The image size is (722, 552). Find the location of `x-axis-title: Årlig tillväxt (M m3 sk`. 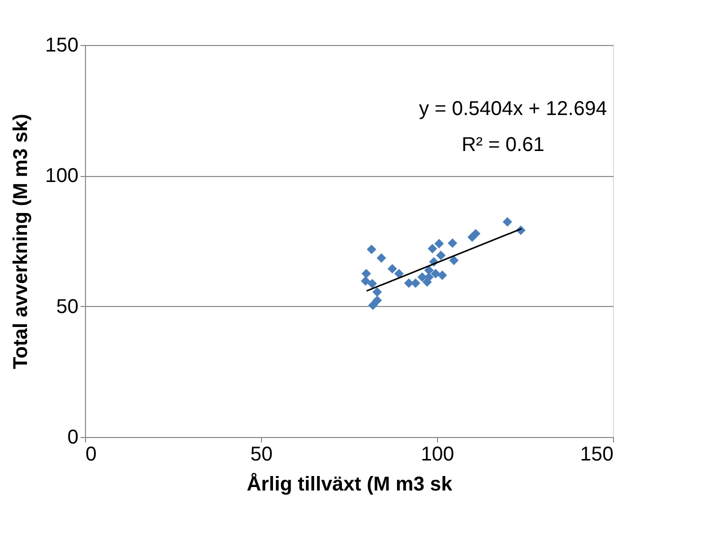

x-axis-title: Årlig tillväxt (M m3 sk is located at coordinates (350, 484).